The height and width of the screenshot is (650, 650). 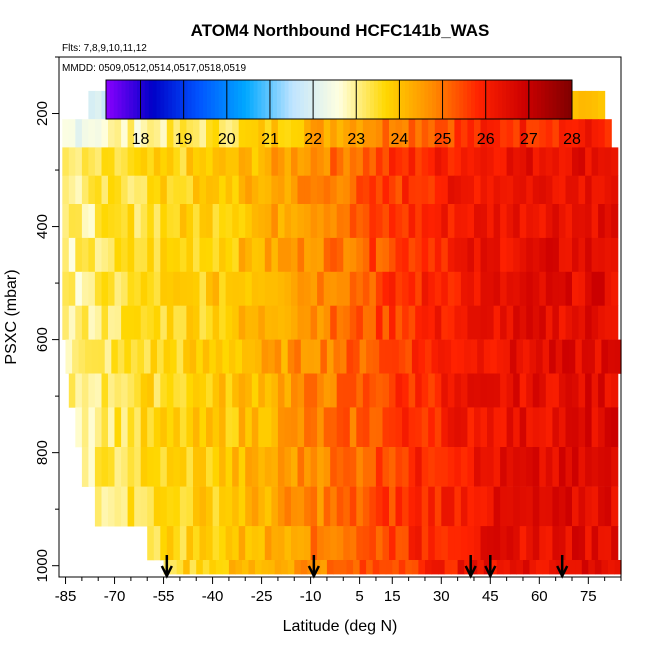 What do you see at coordinates (343, 113) in the screenshot?
I see `colorbar: 18 19 20 21 22 23 24 25 26 27 28` at bounding box center [343, 113].